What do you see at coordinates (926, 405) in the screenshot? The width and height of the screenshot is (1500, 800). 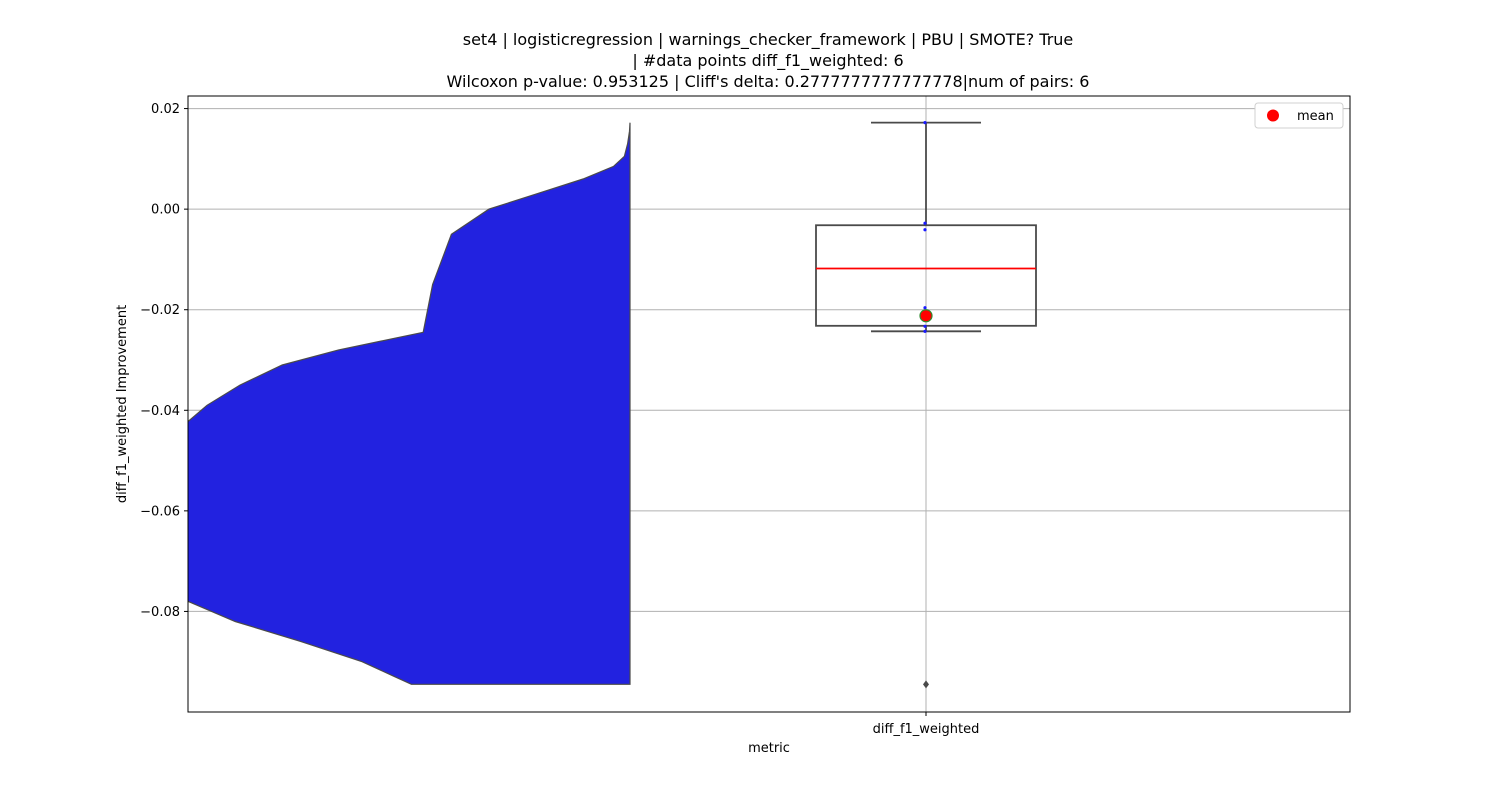 I see `box-layer` at bounding box center [926, 405].